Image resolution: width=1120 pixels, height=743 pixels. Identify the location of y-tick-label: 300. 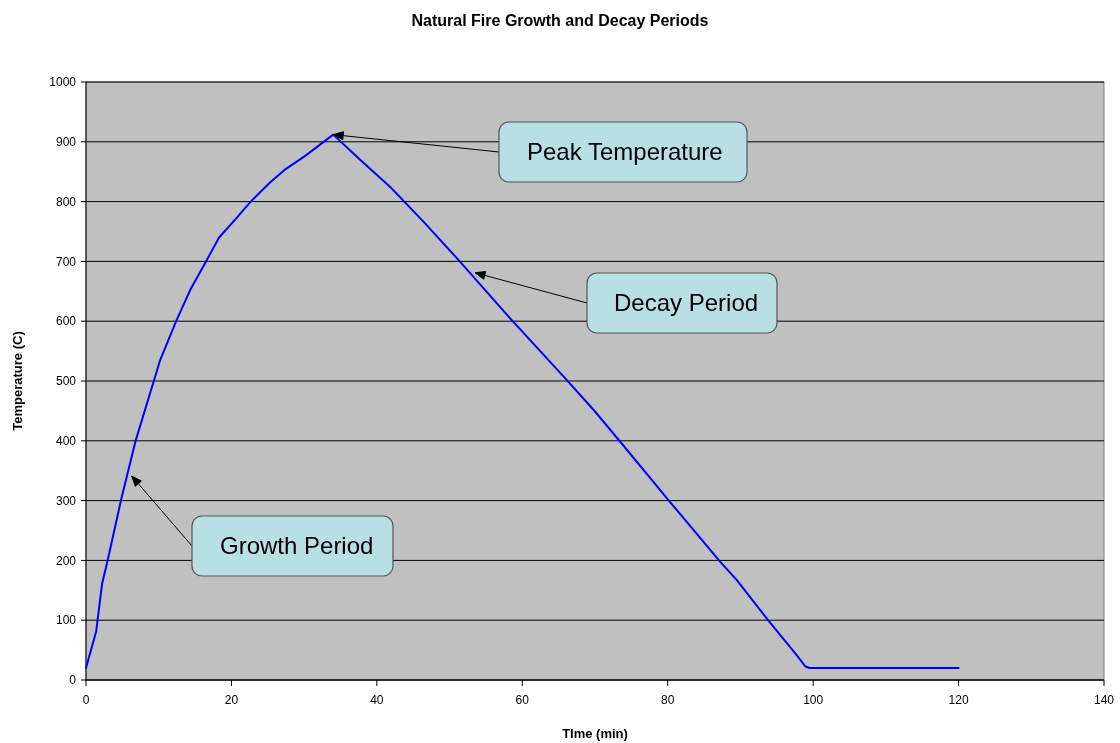
(66, 500).